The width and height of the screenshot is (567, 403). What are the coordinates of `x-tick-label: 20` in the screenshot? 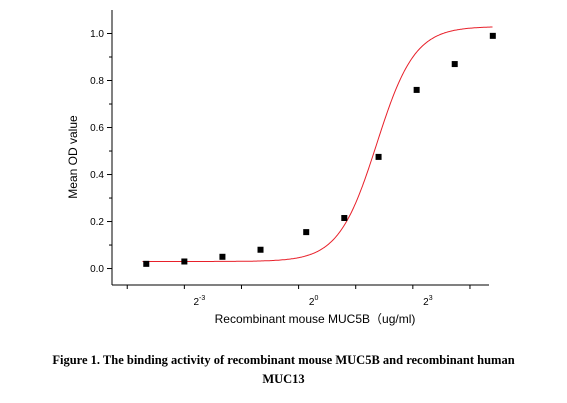 It's located at (314, 301).